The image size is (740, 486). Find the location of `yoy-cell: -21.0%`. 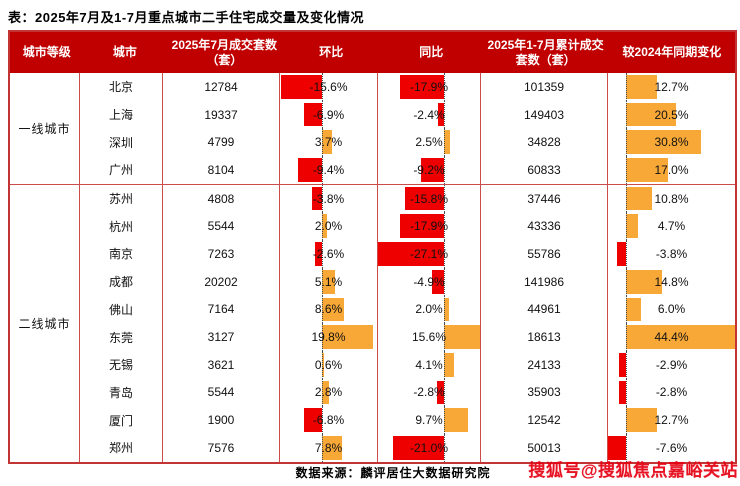

yoy-cell: -21.0% is located at coordinates (429, 447).